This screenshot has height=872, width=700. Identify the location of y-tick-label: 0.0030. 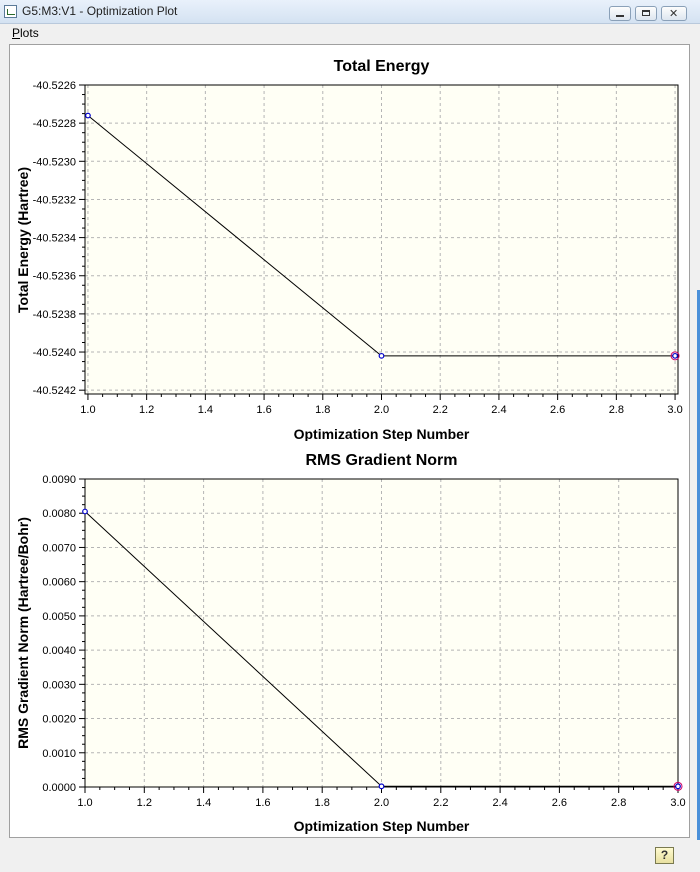
(59, 685).